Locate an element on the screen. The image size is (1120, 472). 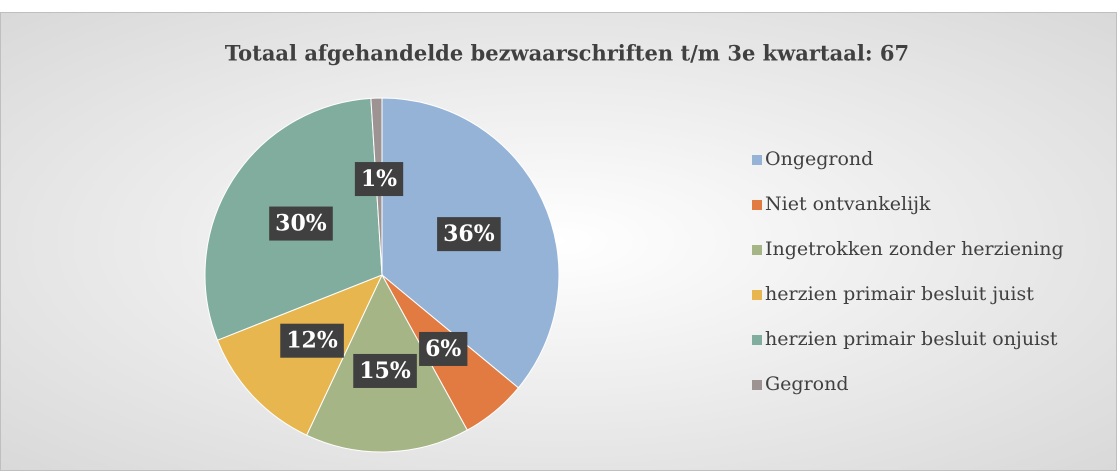
legend-label: Ingetrokken zonder herziening is located at coordinates (914, 249).